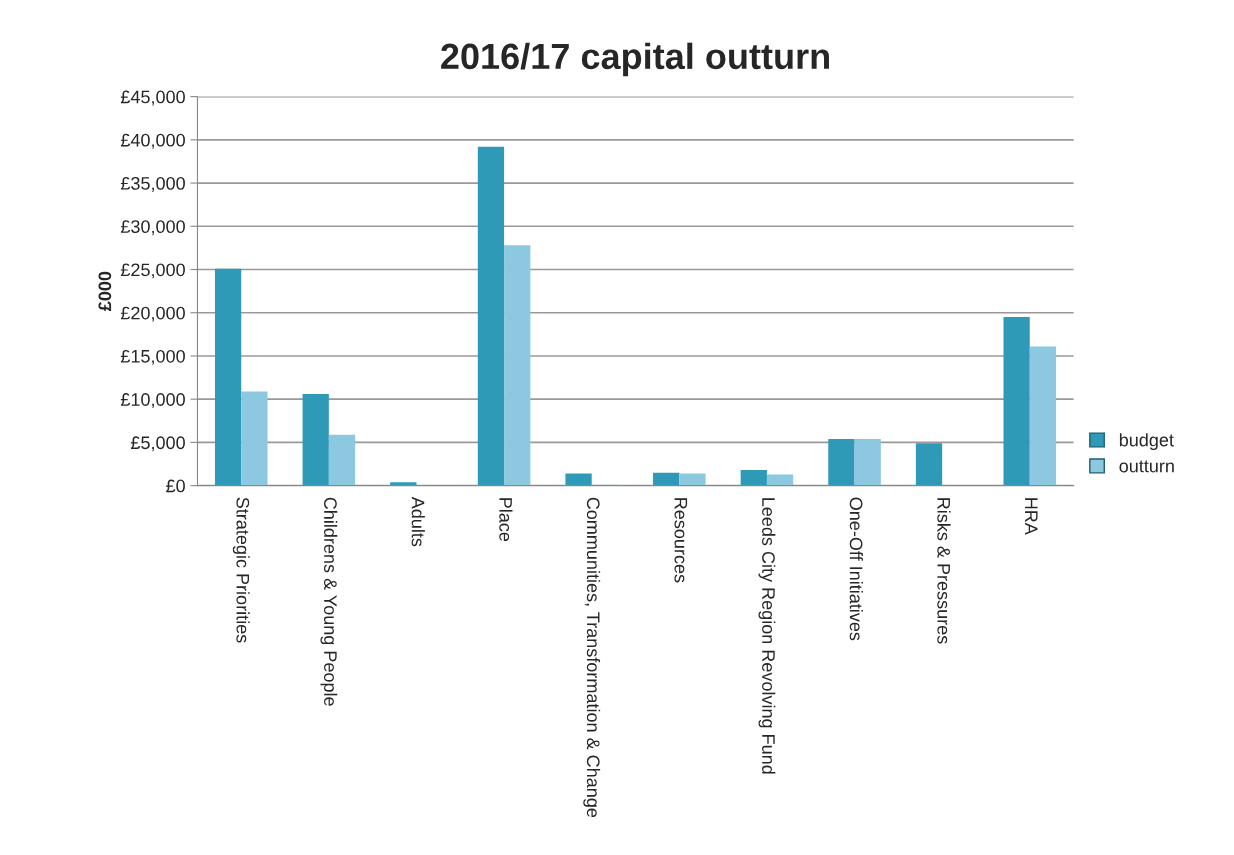 The image size is (1234, 855). What do you see at coordinates (1146, 466) in the screenshot?
I see `legend-label: outturn` at bounding box center [1146, 466].